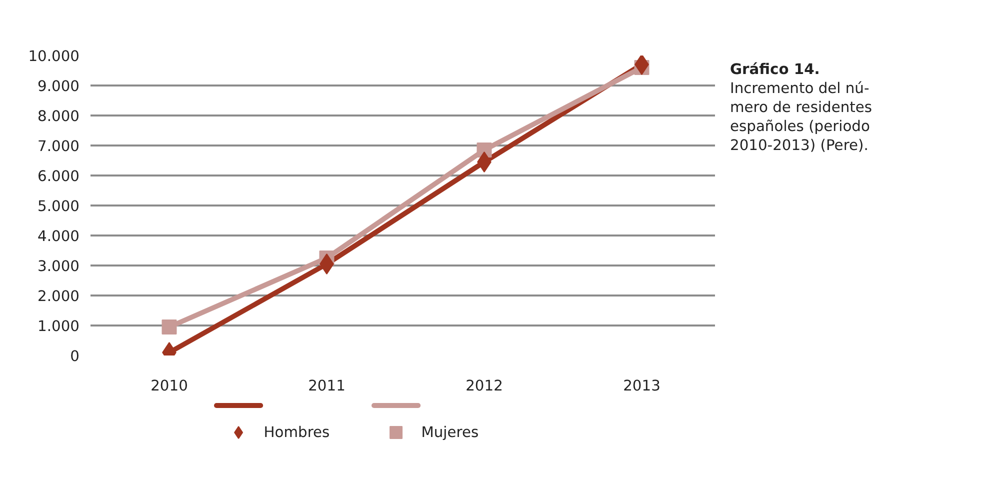 This screenshot has width=982, height=499. What do you see at coordinates (801, 117) in the screenshot?
I see `text: Incremento del nú-mero de residentes españoles (periodo 2010-2013) (Pere).` at bounding box center [801, 117].